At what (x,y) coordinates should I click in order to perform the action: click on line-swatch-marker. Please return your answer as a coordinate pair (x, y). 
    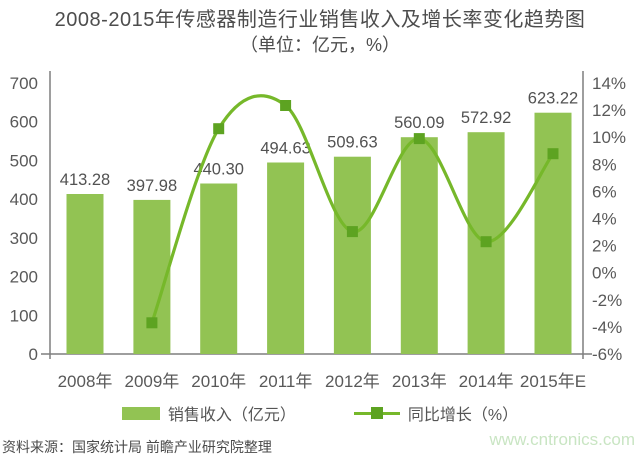
    Looking at the image, I should click on (376, 412).